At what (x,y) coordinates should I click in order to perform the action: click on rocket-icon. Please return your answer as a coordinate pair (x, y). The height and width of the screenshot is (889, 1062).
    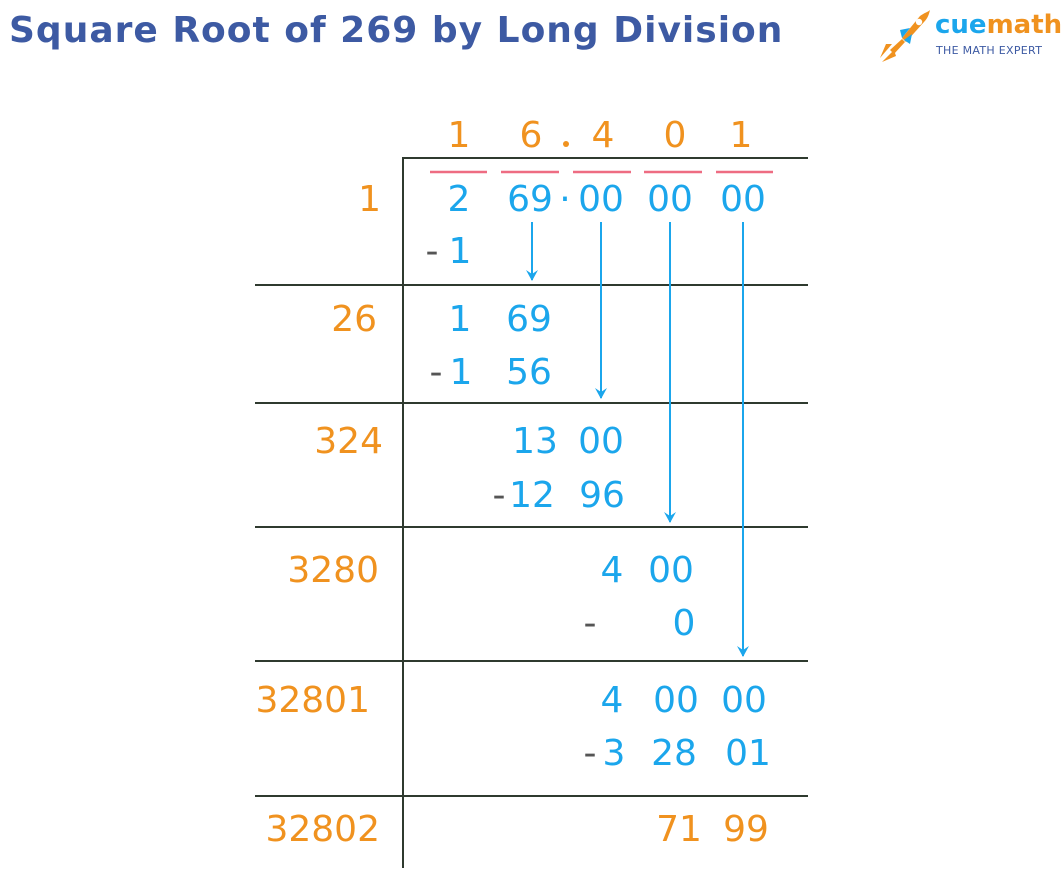
    Looking at the image, I should click on (905, 36).